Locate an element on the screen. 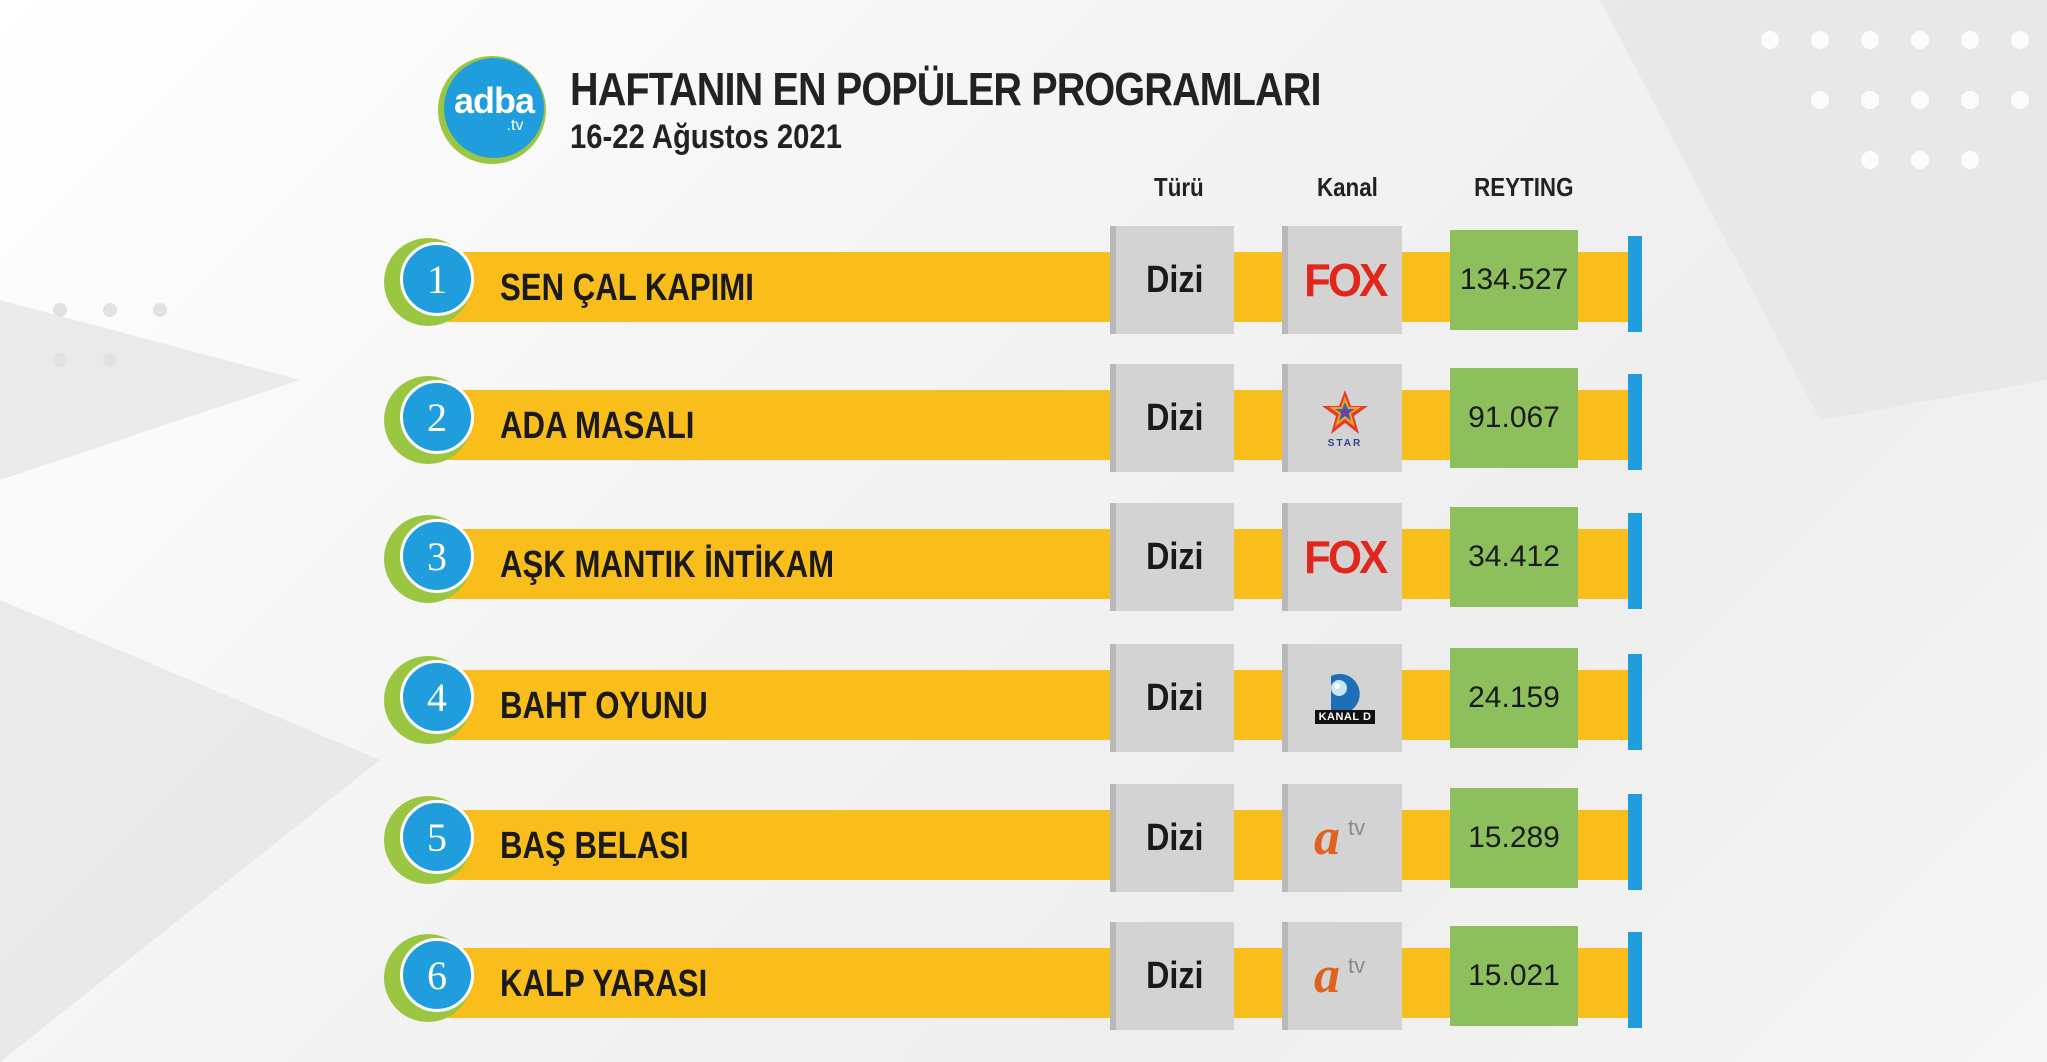  rank-badge: 4 is located at coordinates (429, 700).